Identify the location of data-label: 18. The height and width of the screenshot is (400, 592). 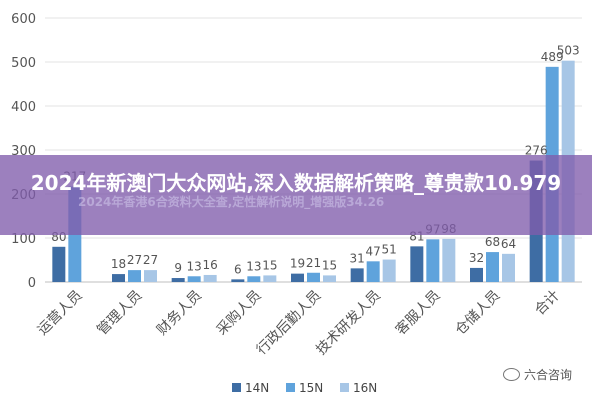
(118, 264).